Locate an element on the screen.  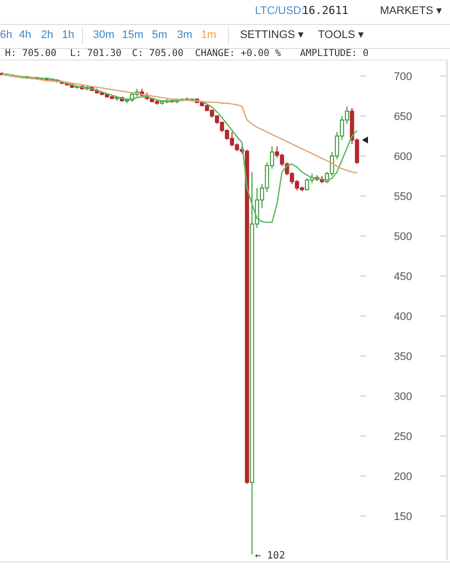
y-tick-label: 700 is located at coordinates (403, 77).